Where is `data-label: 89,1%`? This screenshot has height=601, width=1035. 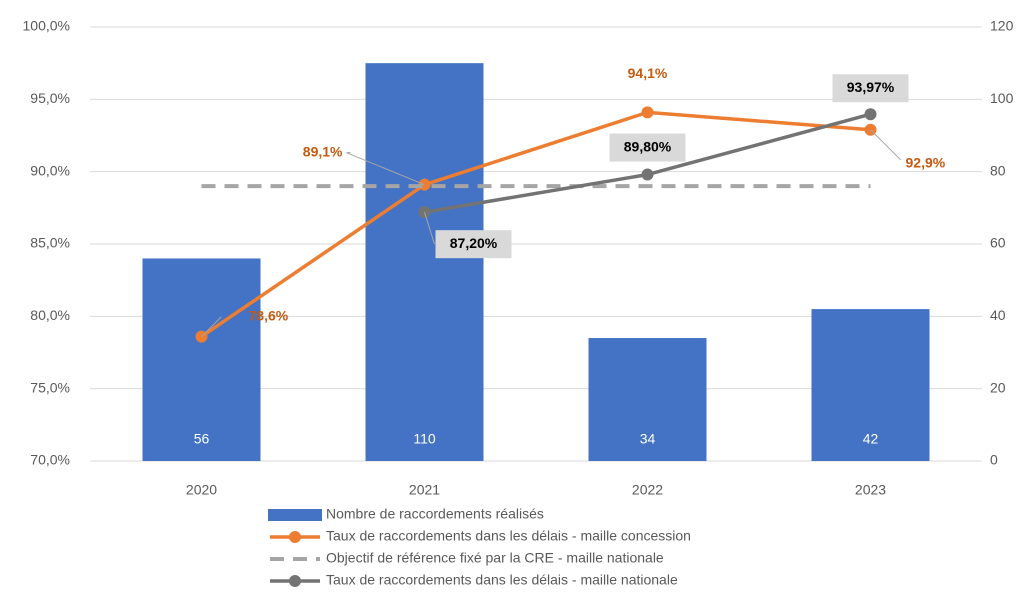
data-label: 89,1% is located at coordinates (323, 151).